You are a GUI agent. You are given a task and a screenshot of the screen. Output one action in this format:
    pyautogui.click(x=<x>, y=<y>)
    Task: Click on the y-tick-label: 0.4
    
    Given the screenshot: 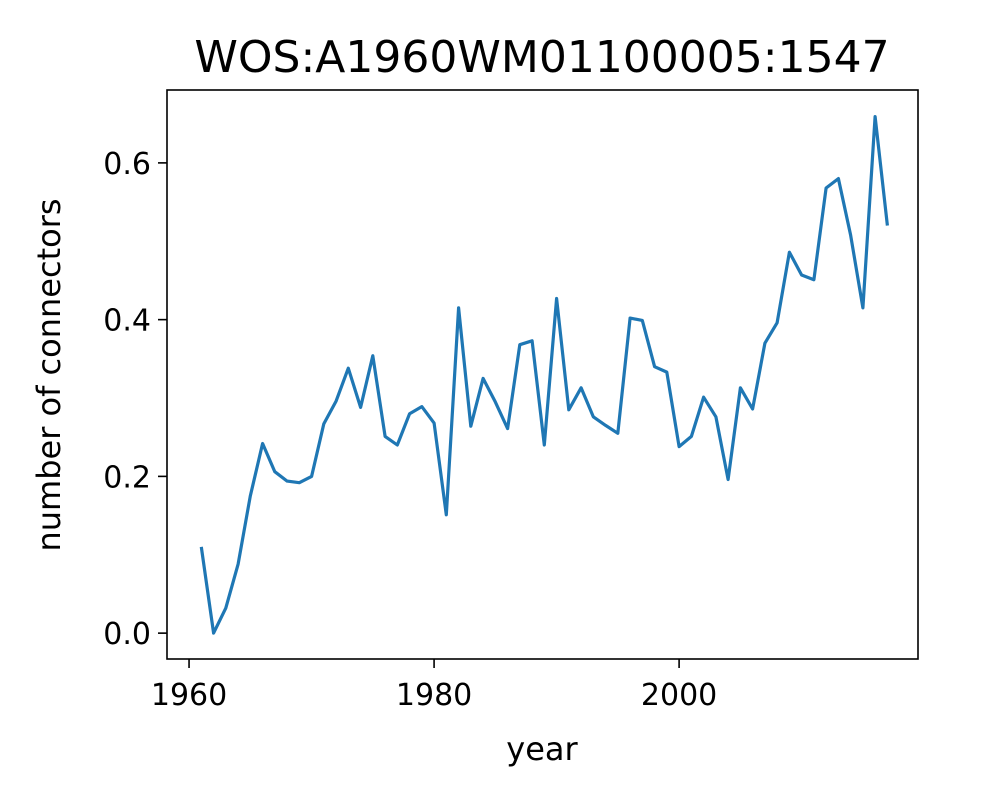 What is the action you would take?
    pyautogui.click(x=127, y=321)
    